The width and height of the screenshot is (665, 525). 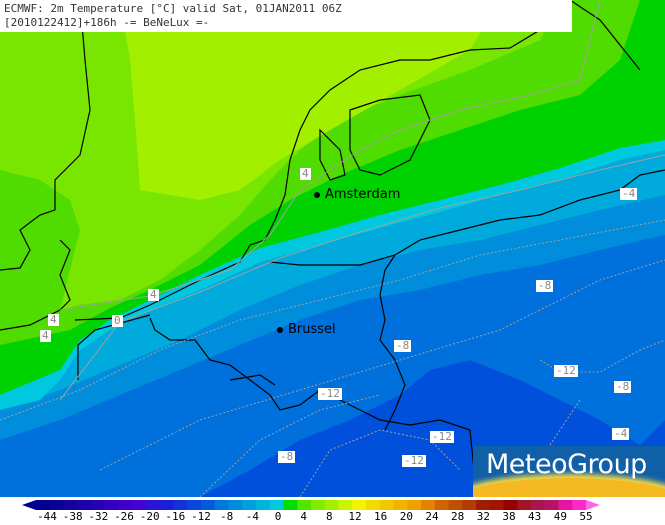 What do you see at coordinates (483, 516) in the screenshot?
I see `colorbar-tick-label: 32` at bounding box center [483, 516].